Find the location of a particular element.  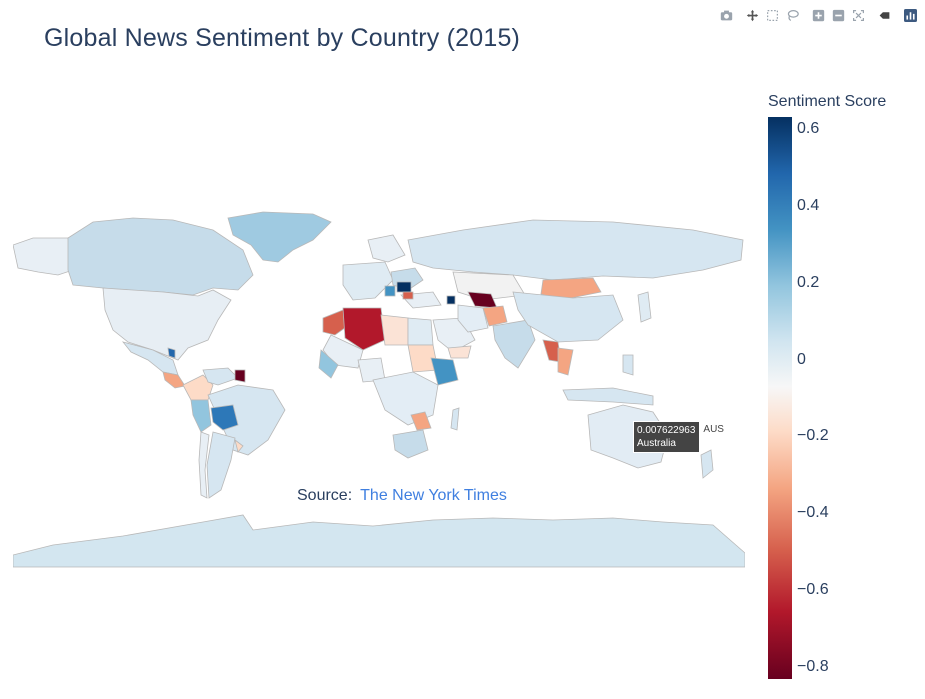

country-morocco is located at coordinates (336, 322).